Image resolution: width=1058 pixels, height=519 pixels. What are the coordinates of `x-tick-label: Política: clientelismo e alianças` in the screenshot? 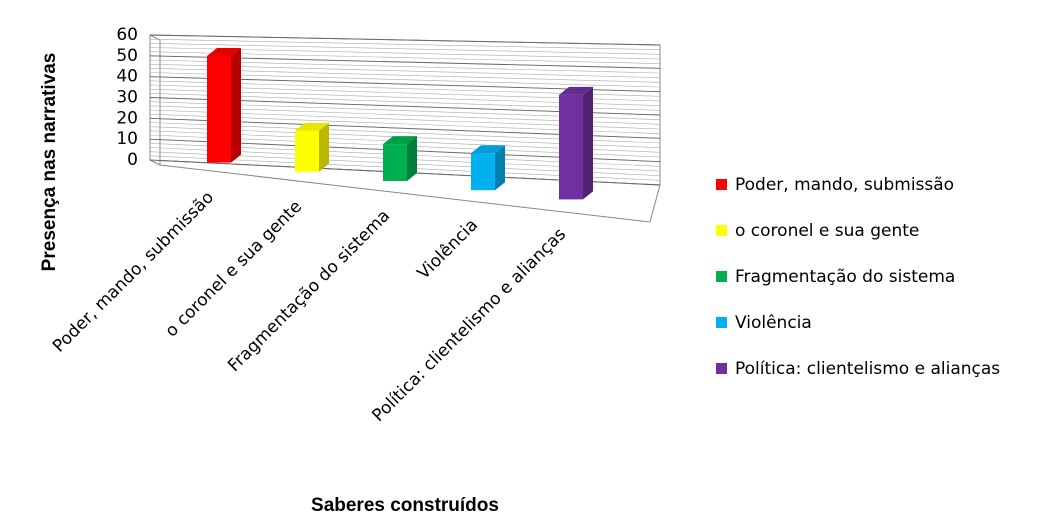 It's located at (469, 325).